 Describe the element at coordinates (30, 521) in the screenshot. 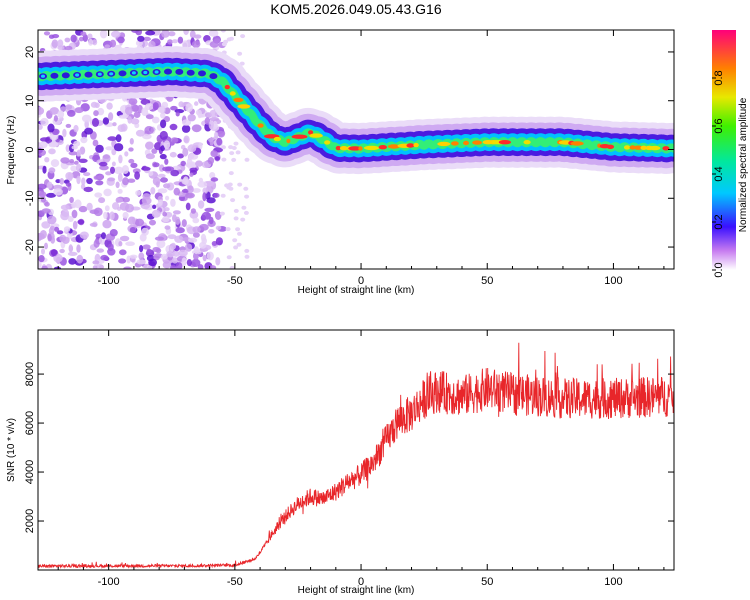

I see `snr-ytick-label: 2000` at that location.